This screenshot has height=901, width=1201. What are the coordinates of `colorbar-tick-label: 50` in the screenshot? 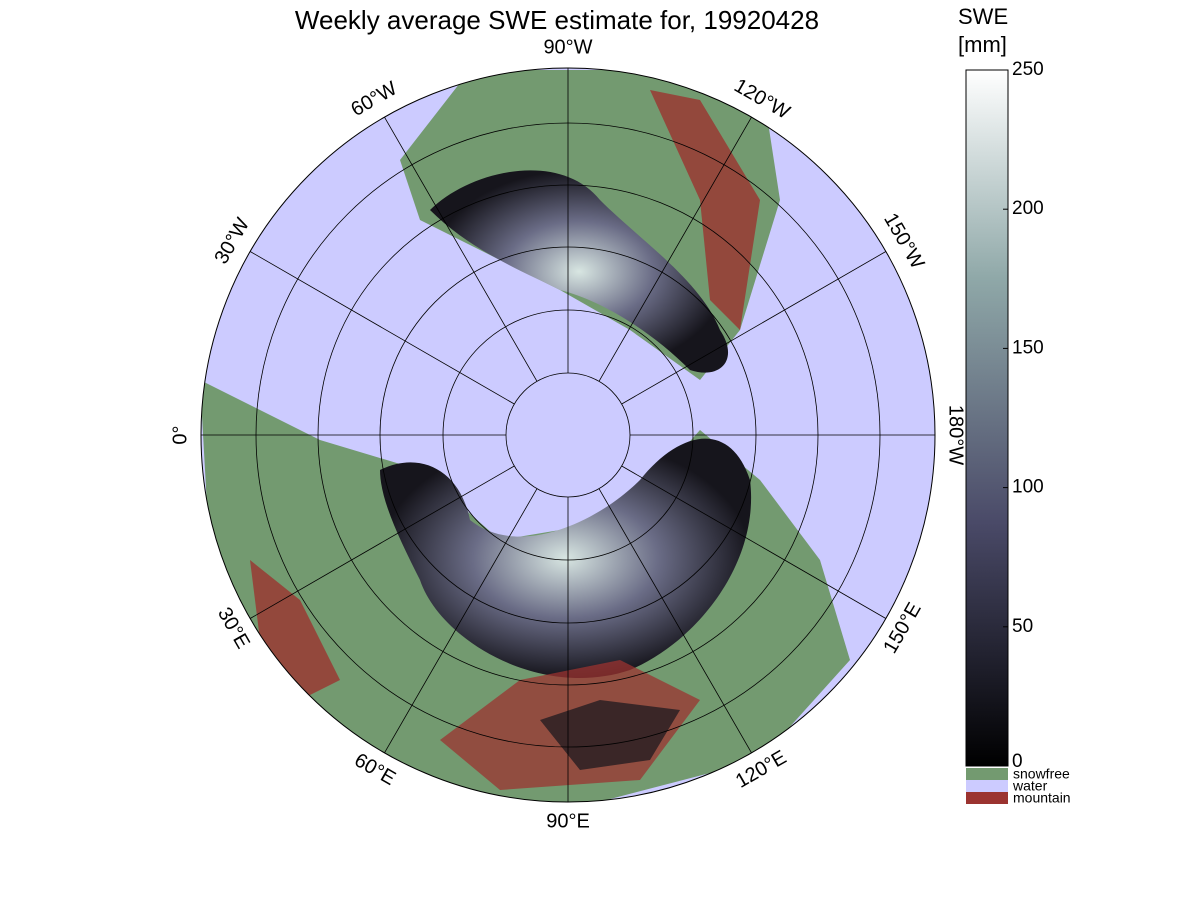 It's located at (1022, 626).